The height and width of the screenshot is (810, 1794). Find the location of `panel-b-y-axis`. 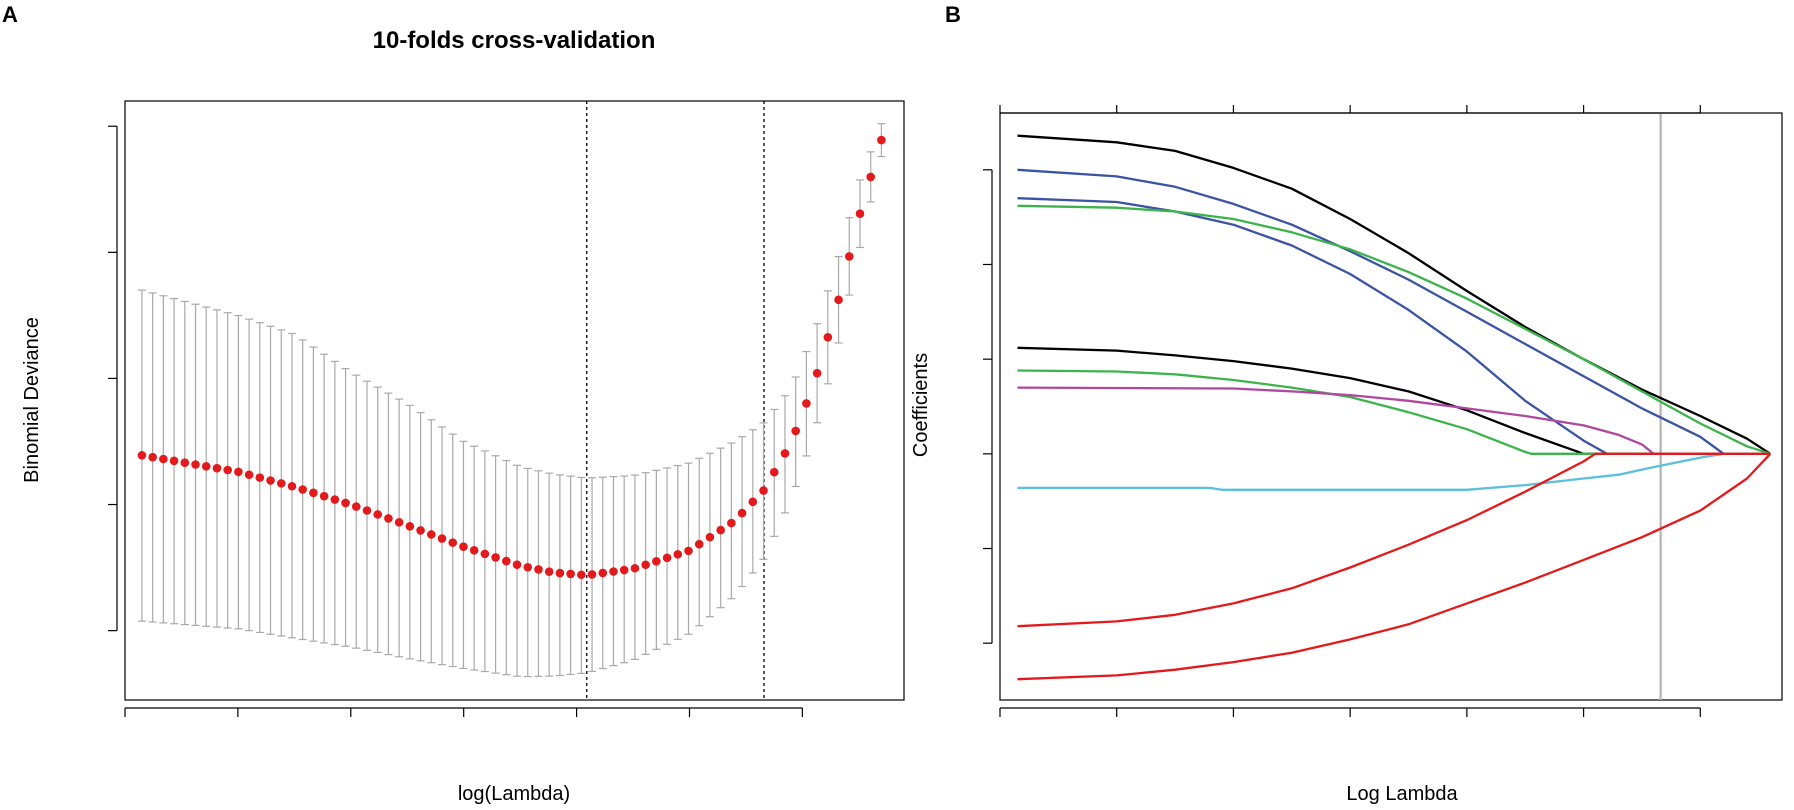

panel-b-y-axis is located at coordinates (988, 406).